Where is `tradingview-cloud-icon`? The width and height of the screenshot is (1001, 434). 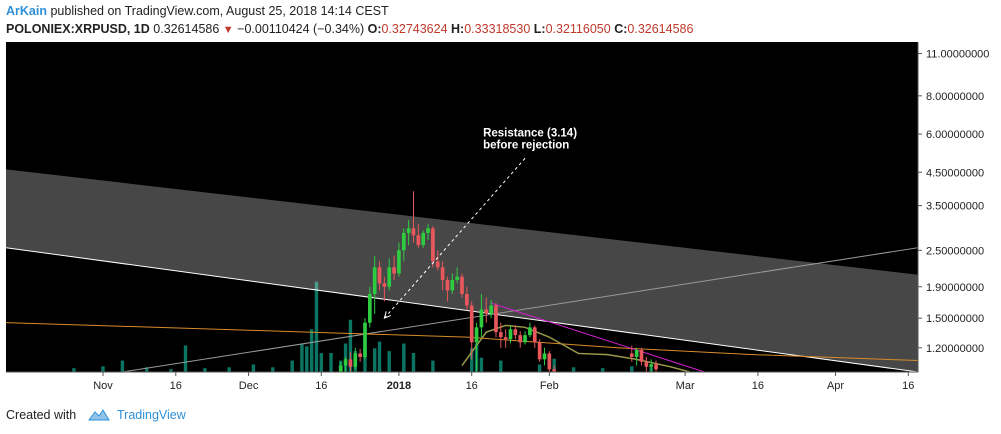 tradingview-cloud-icon is located at coordinates (99, 414).